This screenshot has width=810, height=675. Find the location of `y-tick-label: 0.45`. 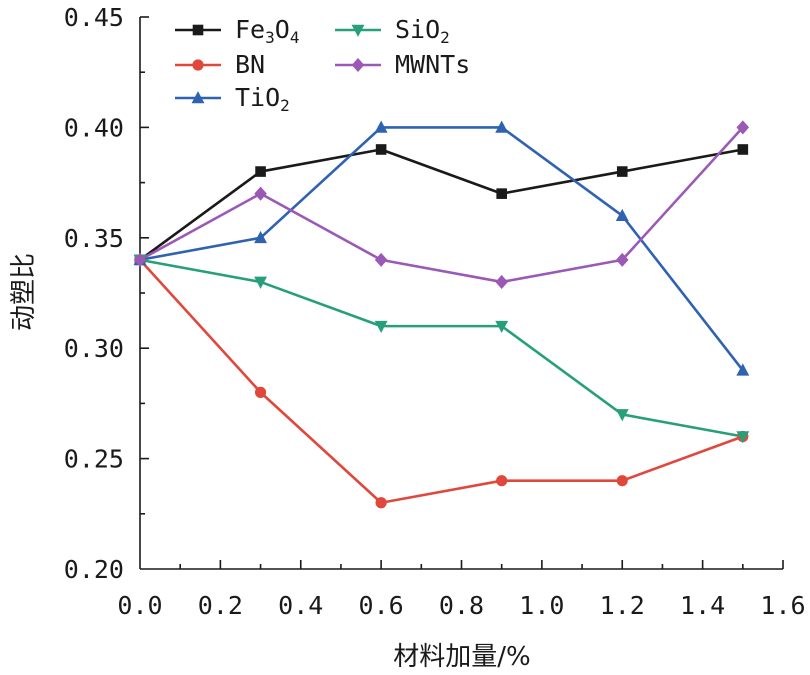

y-tick-label: 0.45 is located at coordinates (94, 17).